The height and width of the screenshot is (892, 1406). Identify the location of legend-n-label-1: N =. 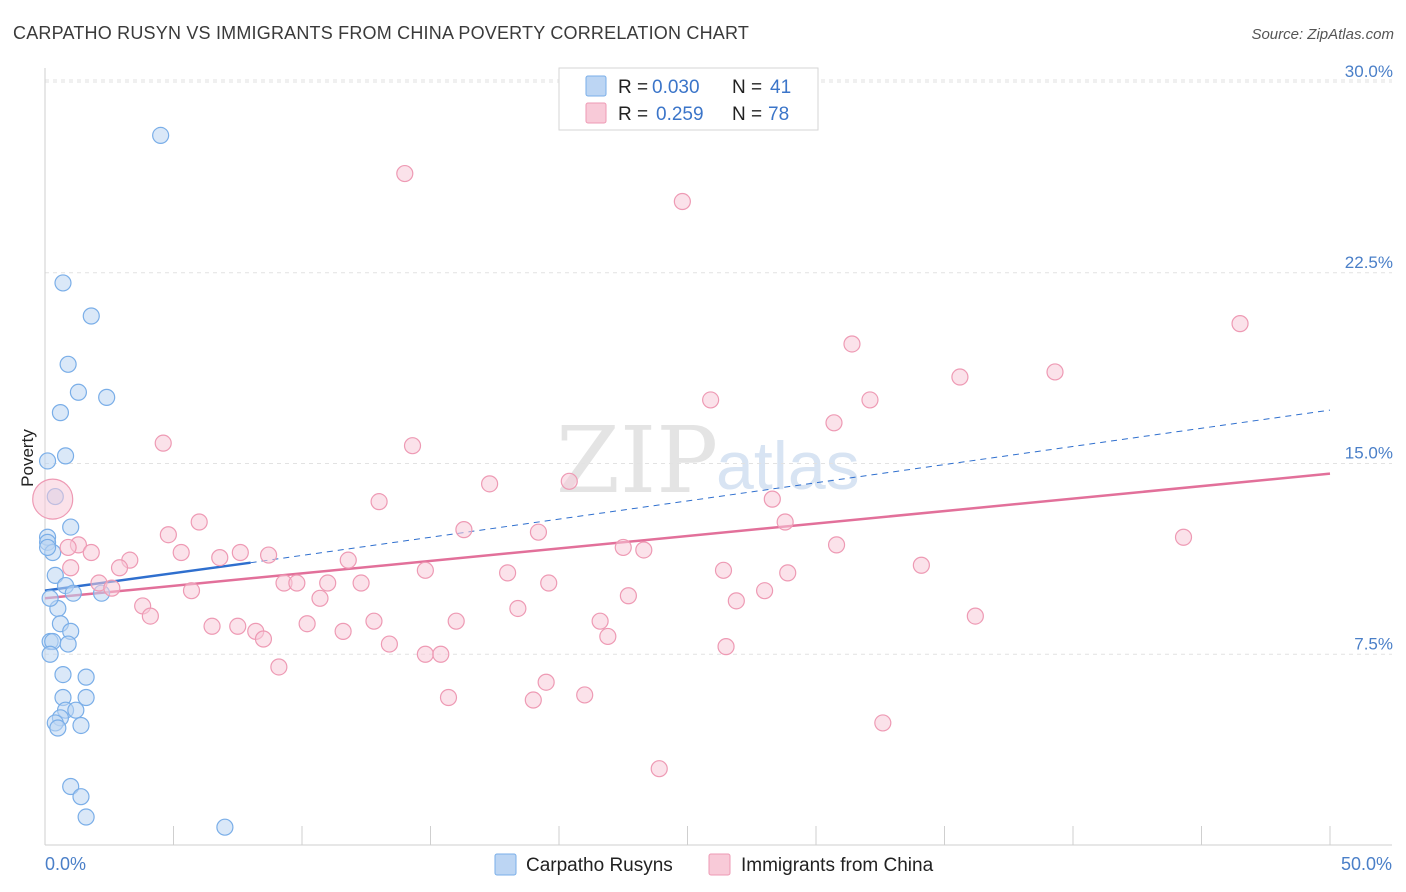
(747, 114).